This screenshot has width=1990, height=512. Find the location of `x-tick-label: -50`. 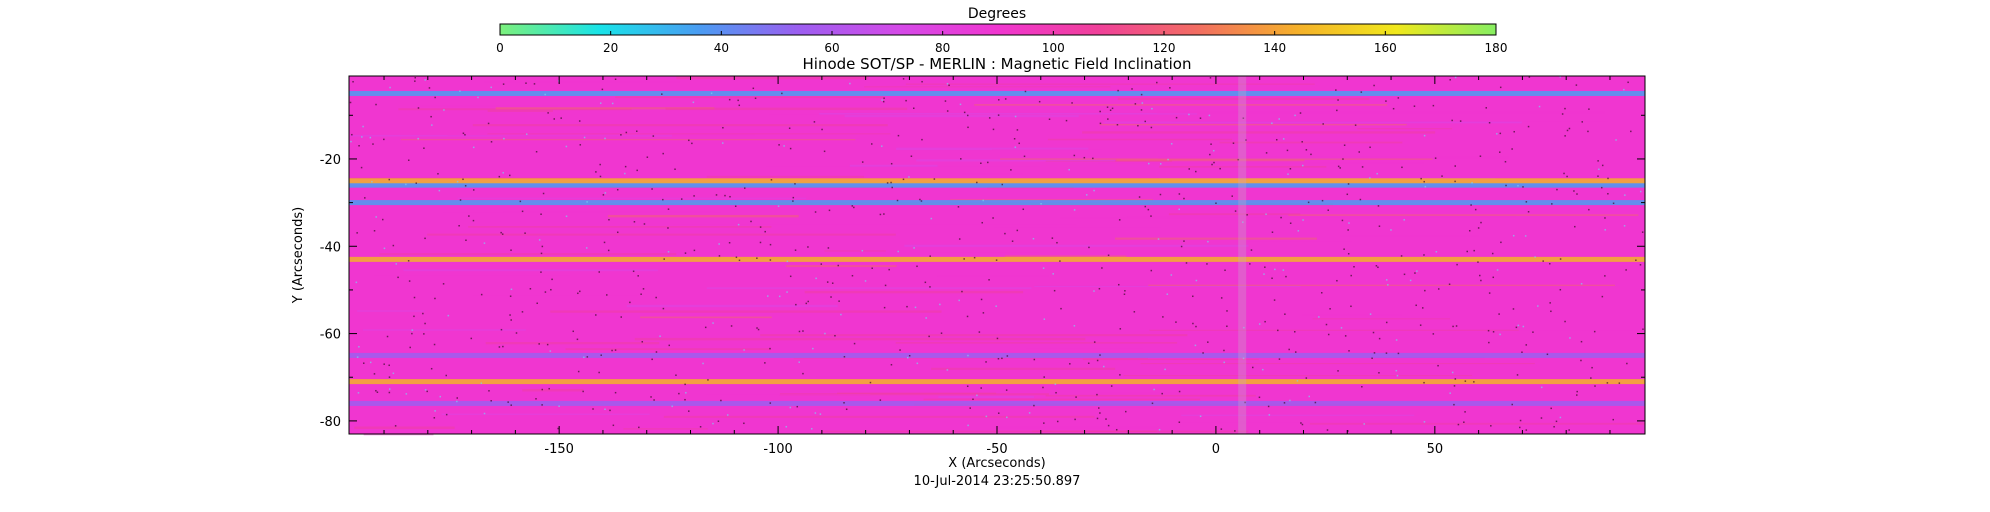

x-tick-label: -50 is located at coordinates (996, 449).